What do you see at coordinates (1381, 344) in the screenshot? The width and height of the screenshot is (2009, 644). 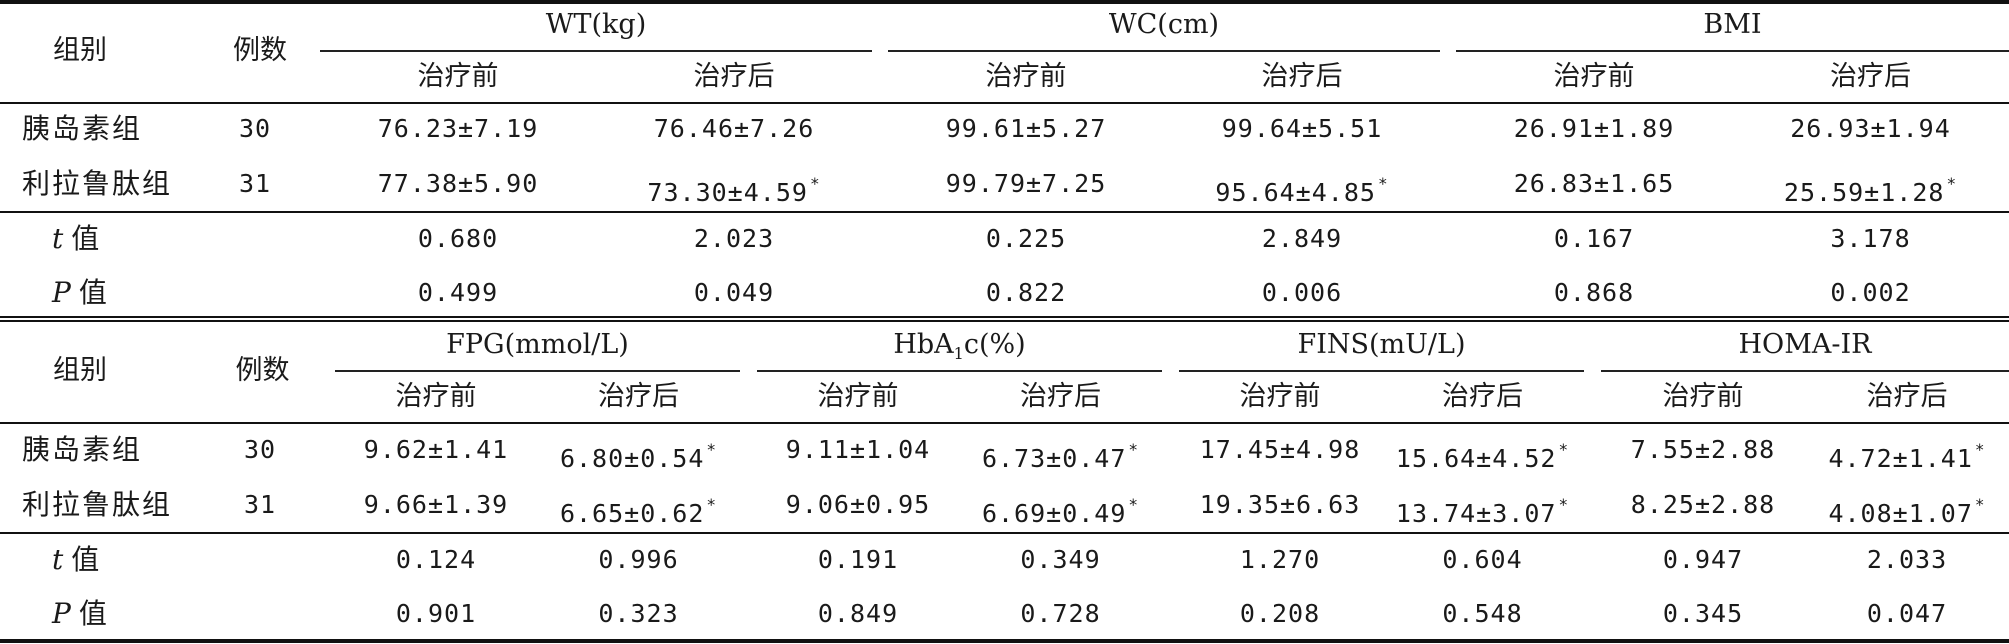 I see `measure-header-fins: FINS(mU/L)` at bounding box center [1381, 344].